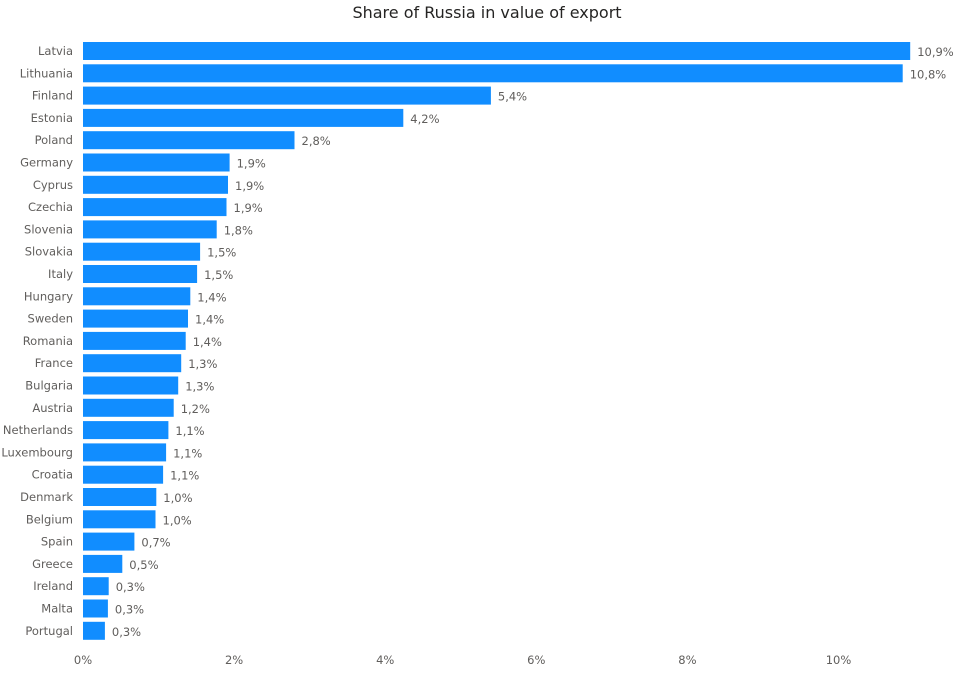 The image size is (974, 679). Describe the element at coordinates (150, 229) in the screenshot. I see `bar-slovenia` at that location.